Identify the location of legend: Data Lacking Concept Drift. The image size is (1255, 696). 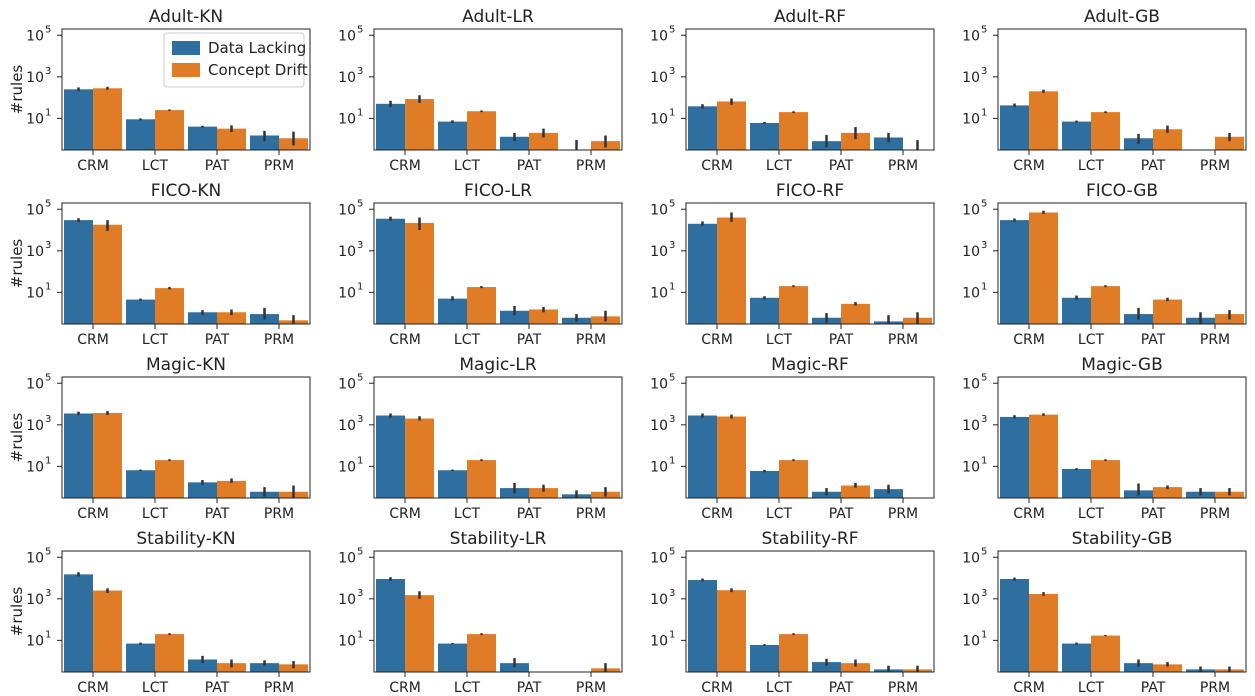
(235, 60).